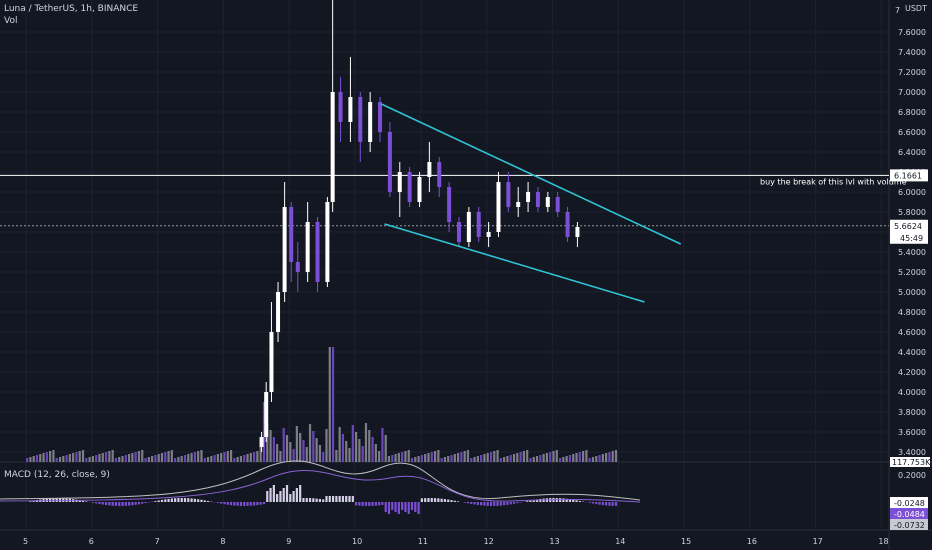 This screenshot has height=550, width=932. I want to click on time-axis-tick: 8, so click(222, 541).